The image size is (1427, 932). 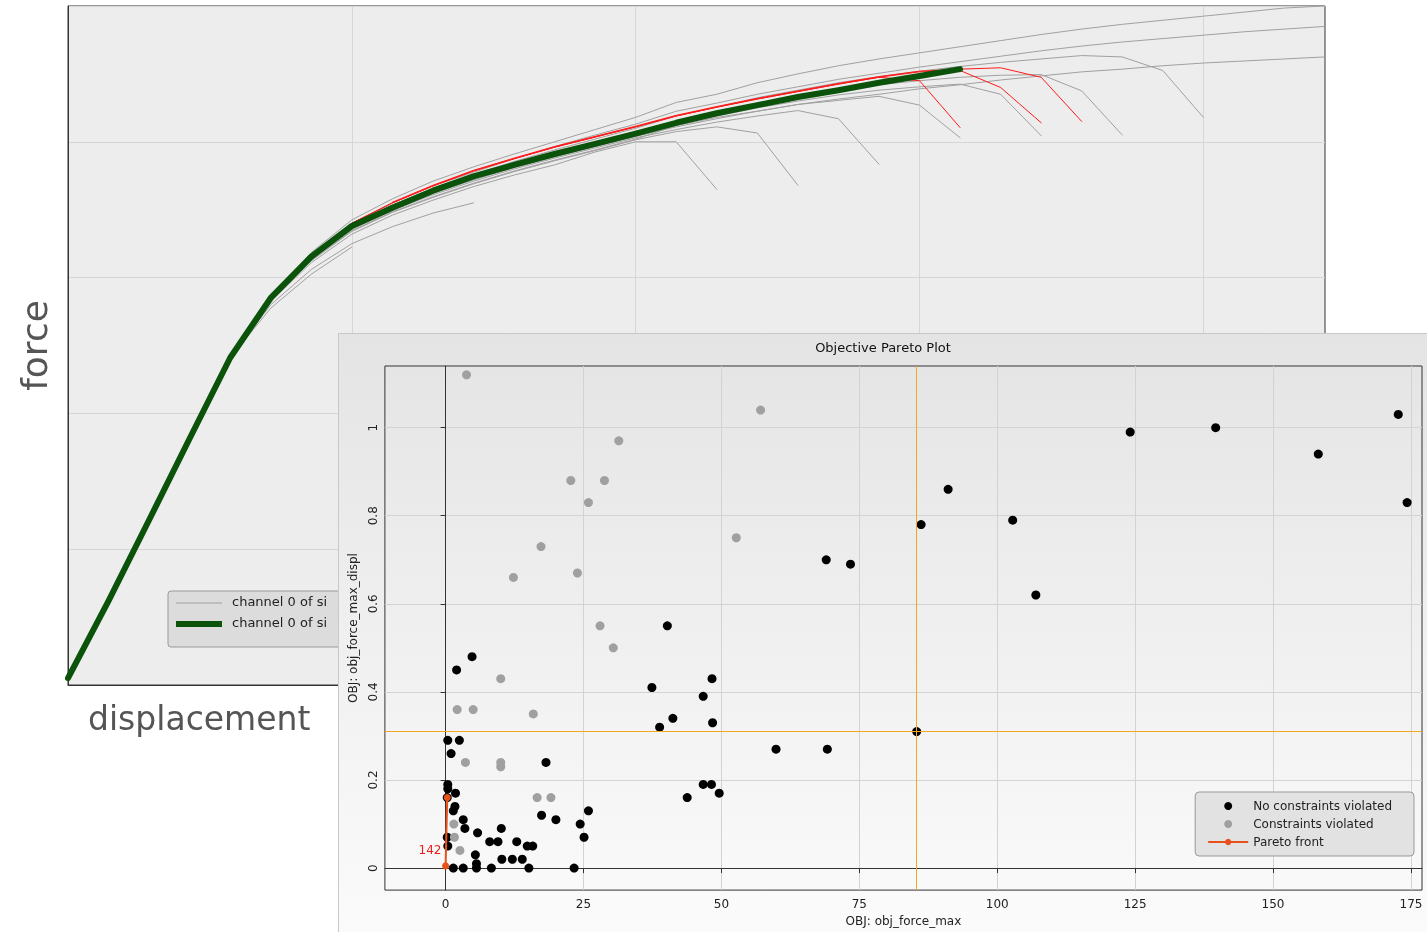 I want to click on x-tick-label: 125, so click(x=1135, y=904).